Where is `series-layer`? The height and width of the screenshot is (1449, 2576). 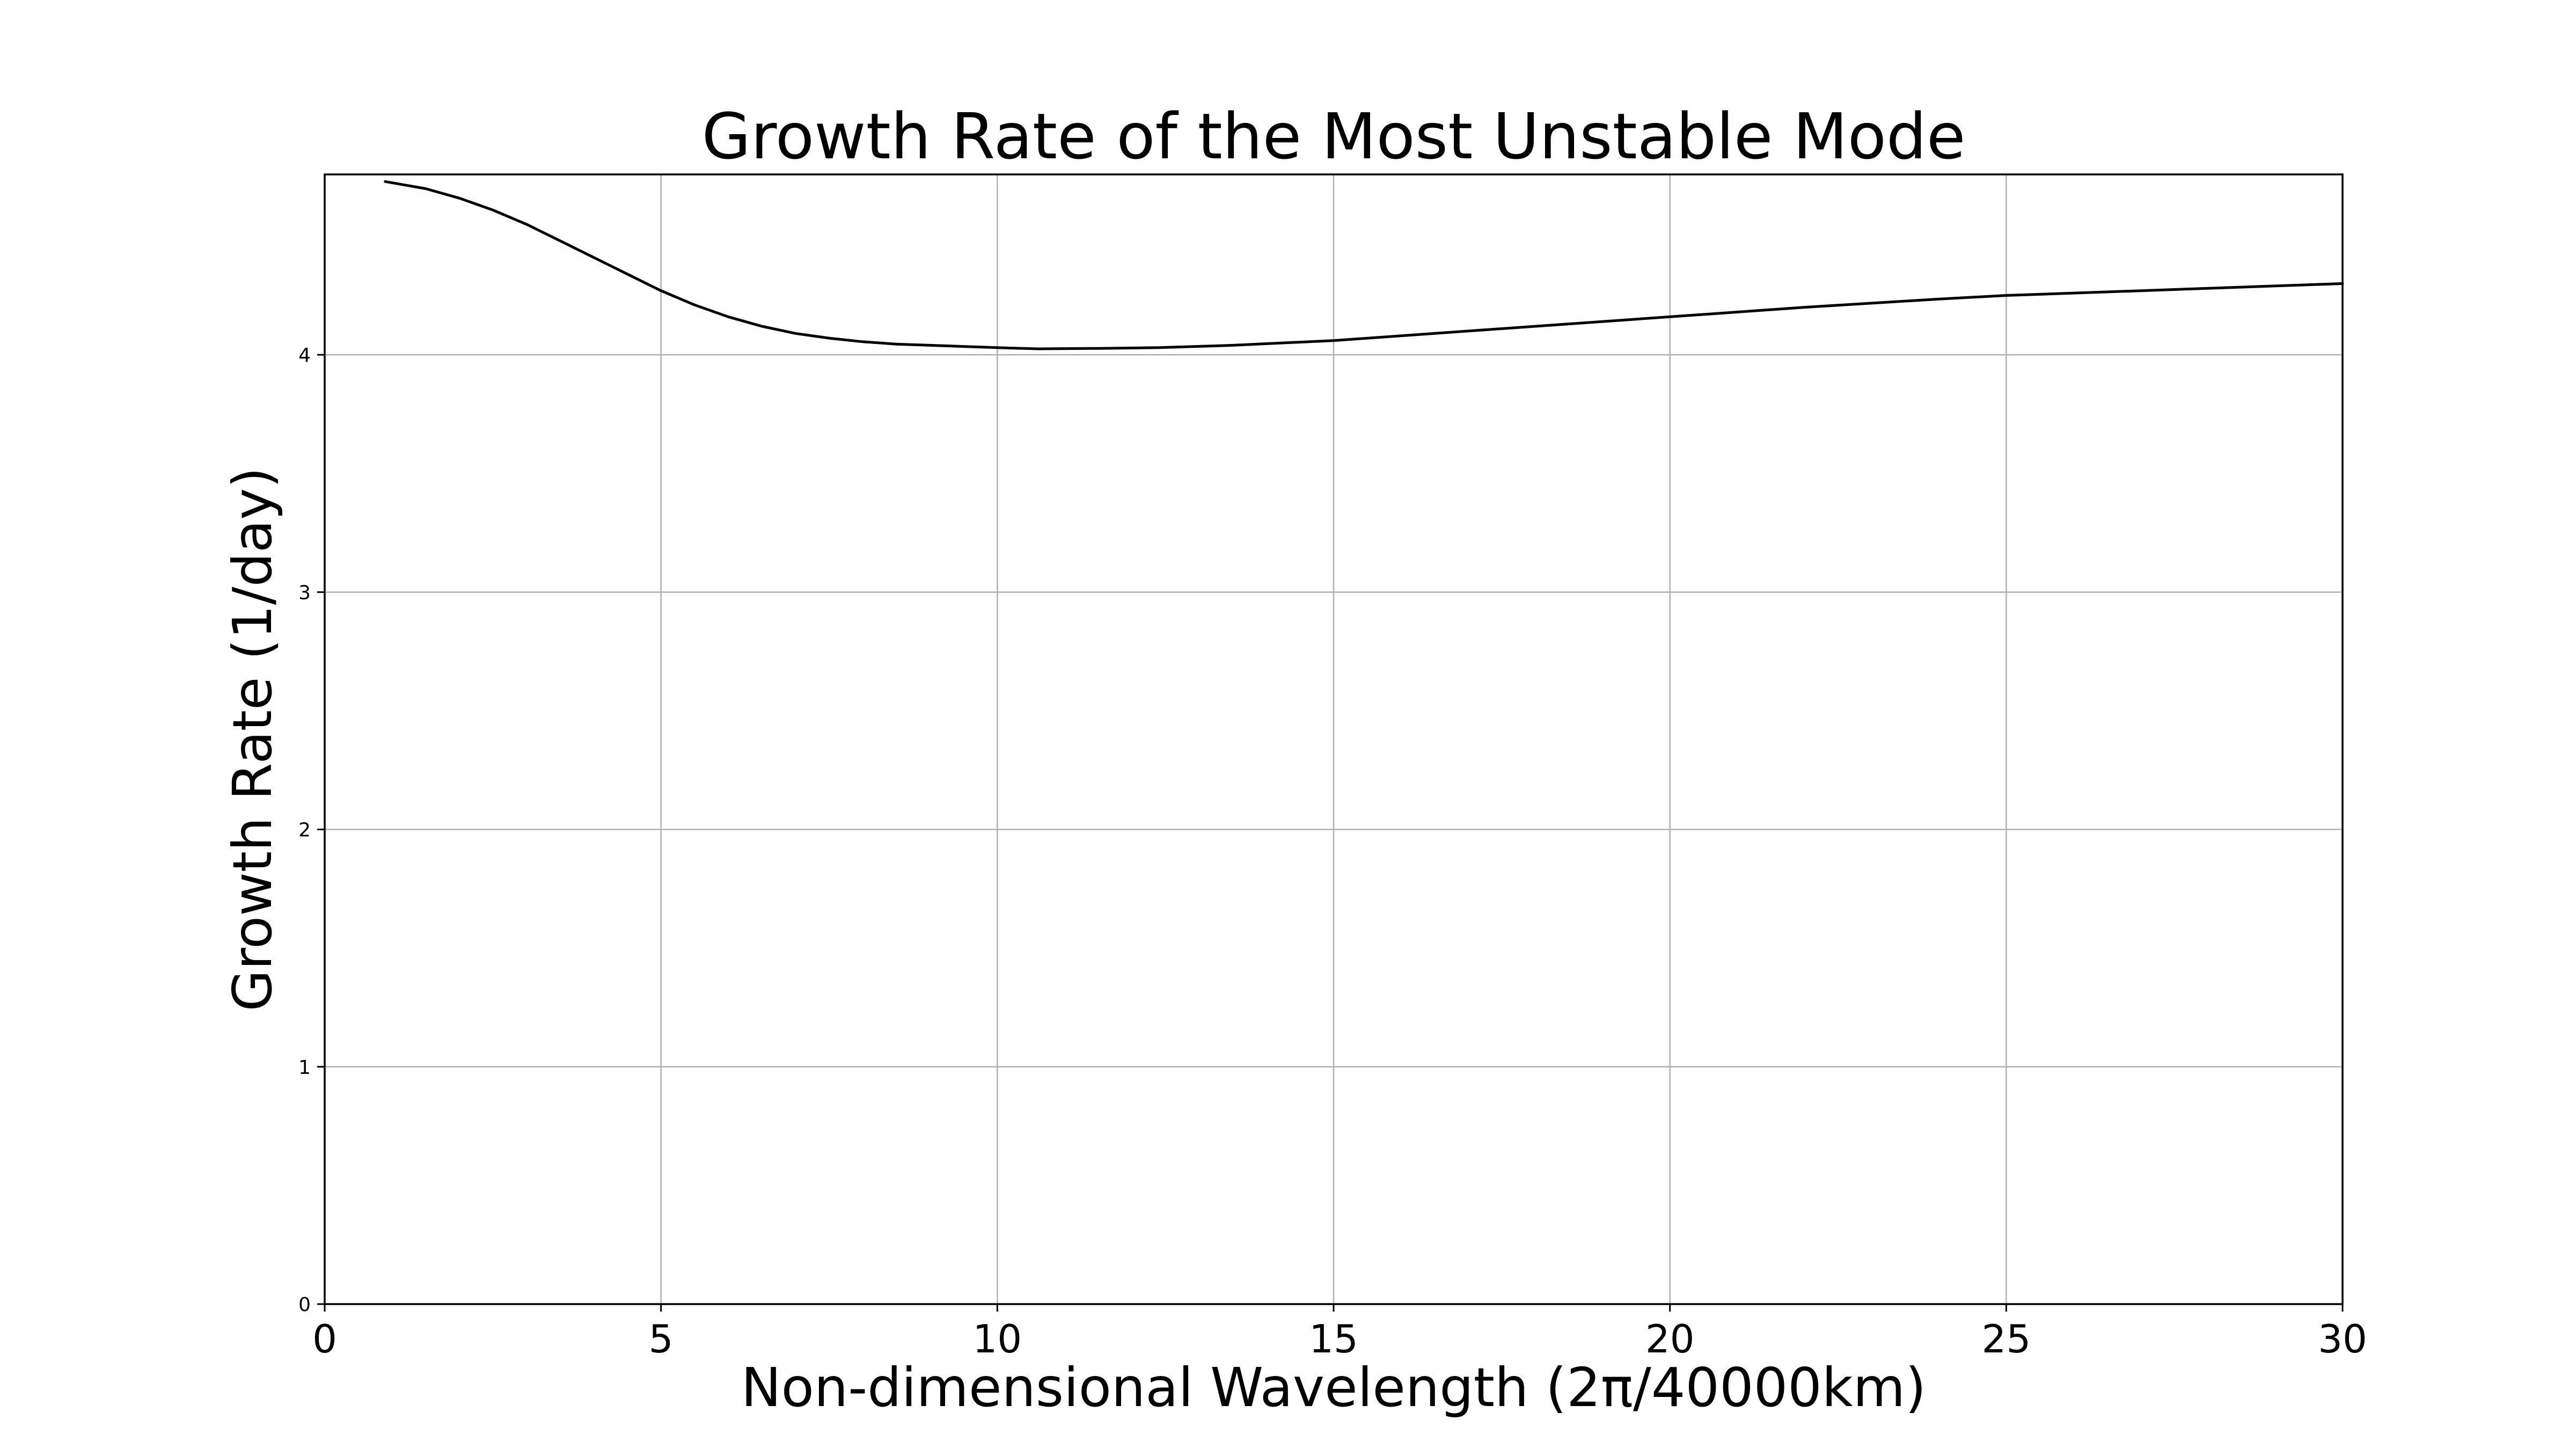
series-layer is located at coordinates (1364, 265).